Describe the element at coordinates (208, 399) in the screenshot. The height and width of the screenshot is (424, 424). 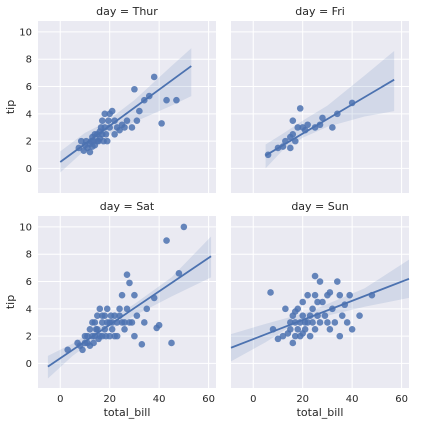
I see `x-tick-label: 60` at that location.